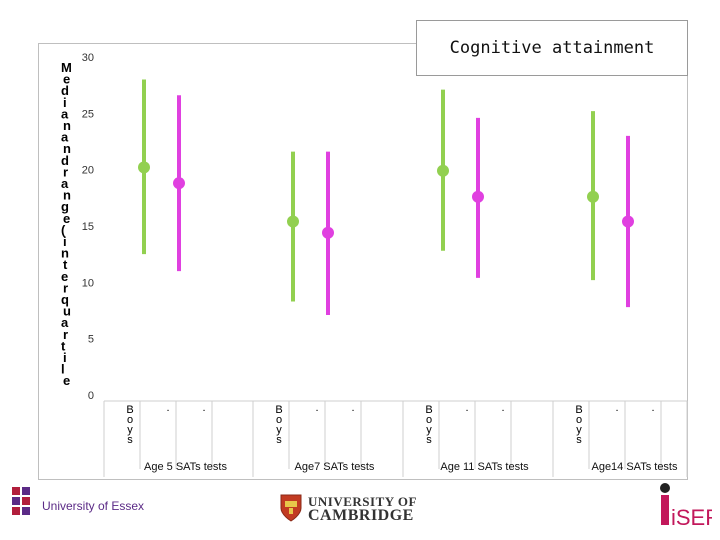  Describe the element at coordinates (335, 467) in the screenshot. I see `category-label: Age7 SATs tests` at that location.